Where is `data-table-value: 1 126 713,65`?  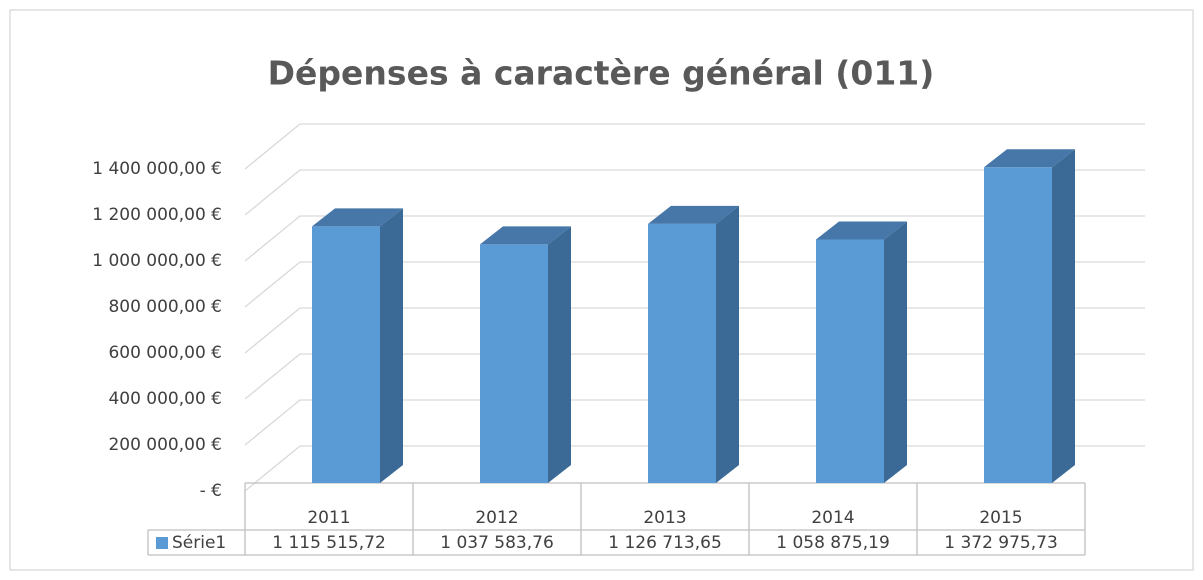
data-table-value: 1 126 713,65 is located at coordinates (665, 543).